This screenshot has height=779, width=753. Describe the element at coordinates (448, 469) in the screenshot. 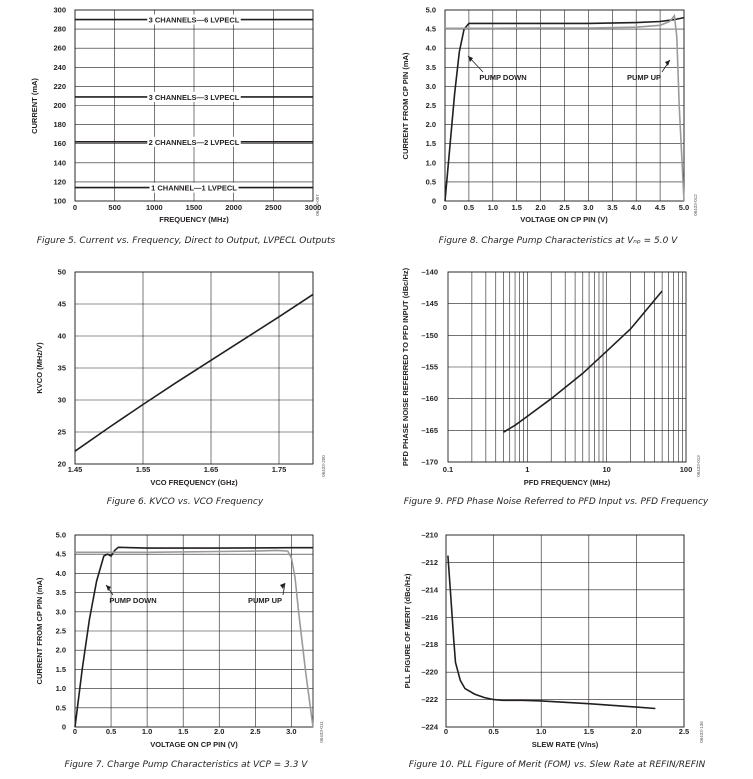

I see `x-tick-label: 0.1` at that location.